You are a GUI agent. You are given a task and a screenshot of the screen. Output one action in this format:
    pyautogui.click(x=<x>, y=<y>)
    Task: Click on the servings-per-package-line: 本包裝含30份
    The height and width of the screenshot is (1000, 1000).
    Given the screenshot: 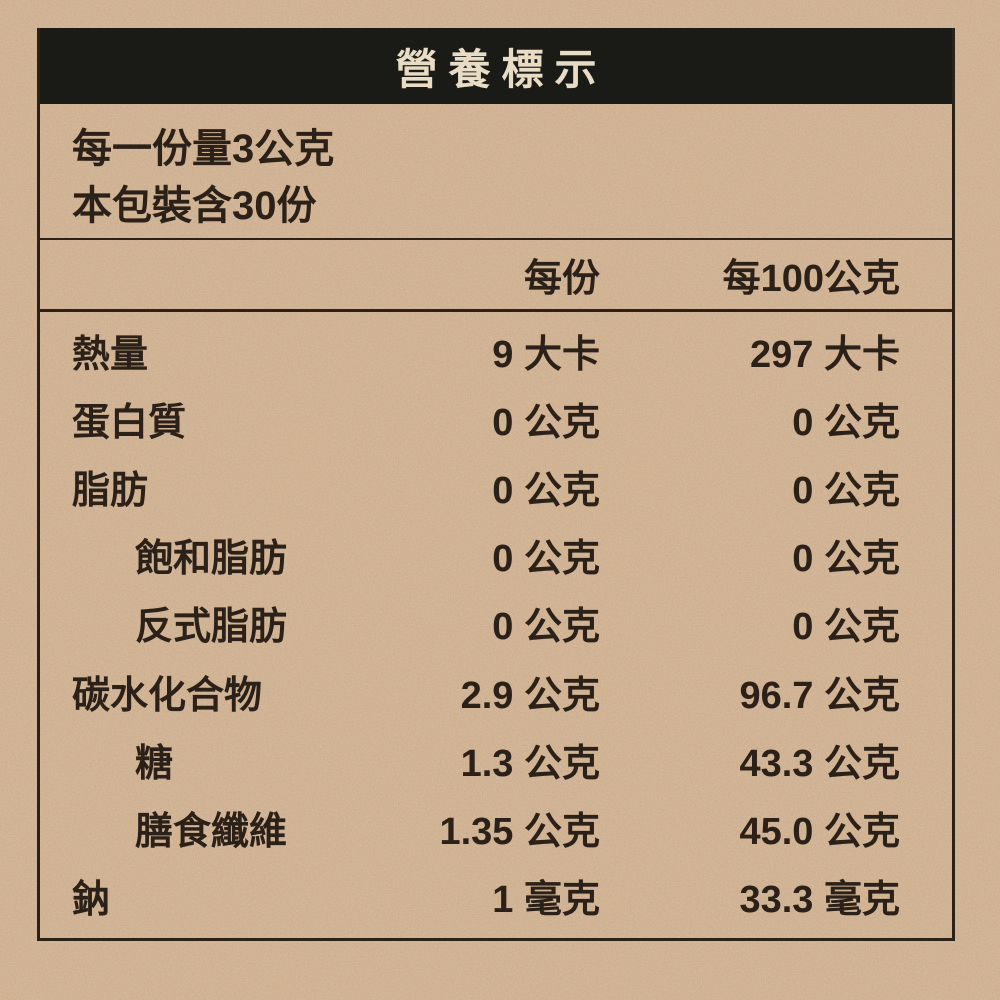 What is the action you would take?
    pyautogui.click(x=194, y=206)
    